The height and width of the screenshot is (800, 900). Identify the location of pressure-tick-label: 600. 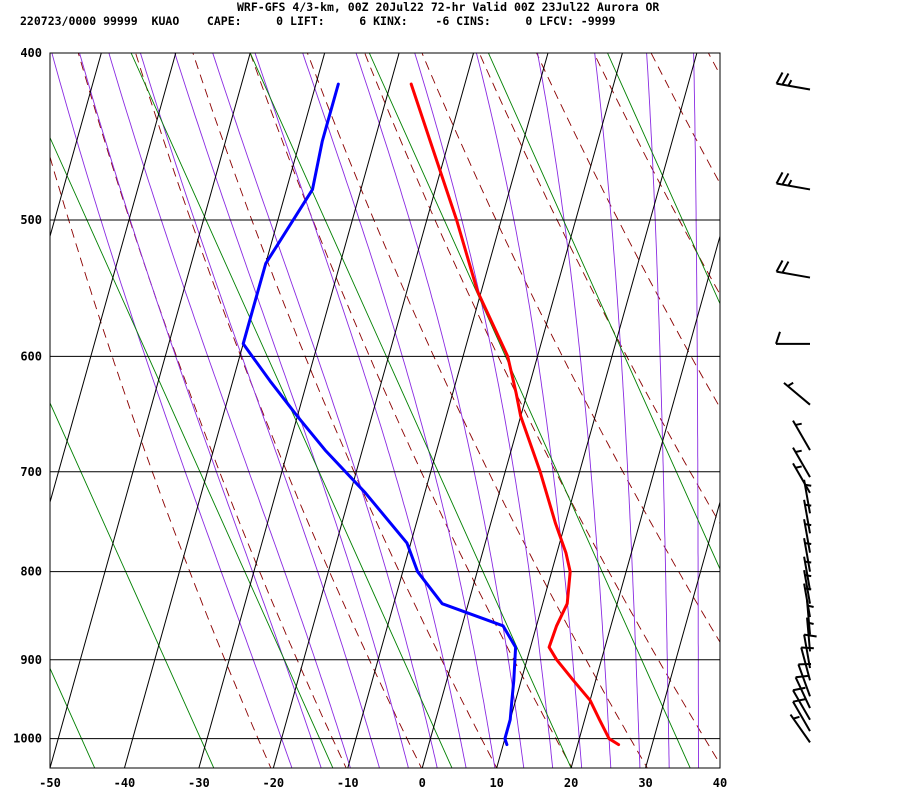
(31, 356).